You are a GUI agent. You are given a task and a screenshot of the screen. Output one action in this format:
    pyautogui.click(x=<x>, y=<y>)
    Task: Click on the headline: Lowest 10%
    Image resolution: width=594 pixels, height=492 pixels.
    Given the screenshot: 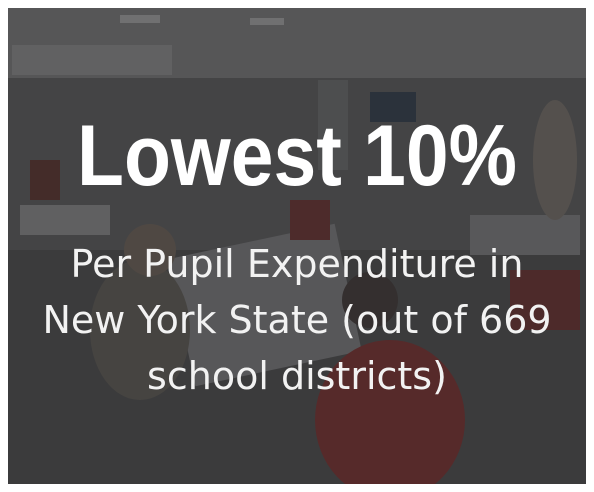 What is the action you would take?
    pyautogui.click(x=297, y=156)
    